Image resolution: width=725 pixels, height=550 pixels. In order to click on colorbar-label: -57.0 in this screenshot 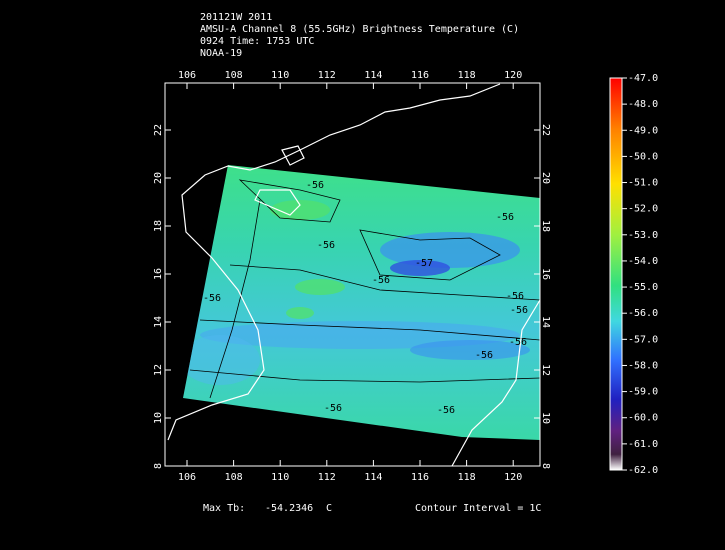, I will do `click(643, 339)`.